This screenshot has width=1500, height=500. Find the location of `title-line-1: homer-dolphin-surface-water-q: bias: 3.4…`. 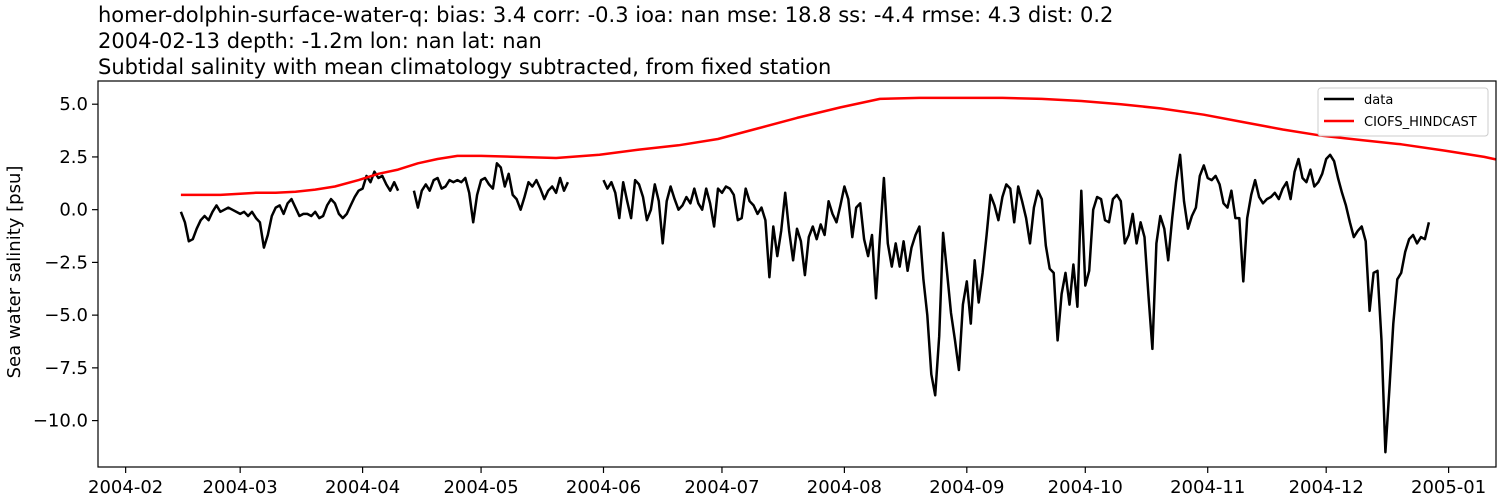

title-line-1: homer-dolphin-surface-water-q: bias: 3.4… is located at coordinates (605, 15).